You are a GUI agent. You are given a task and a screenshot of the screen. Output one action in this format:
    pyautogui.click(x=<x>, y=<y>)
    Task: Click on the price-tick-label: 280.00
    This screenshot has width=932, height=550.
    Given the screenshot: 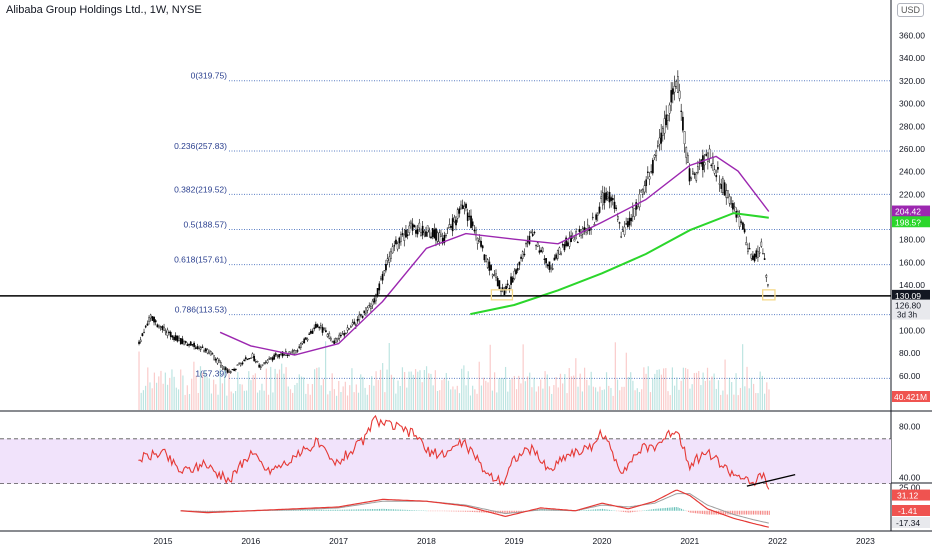 What is the action you would take?
    pyautogui.click(x=912, y=126)
    